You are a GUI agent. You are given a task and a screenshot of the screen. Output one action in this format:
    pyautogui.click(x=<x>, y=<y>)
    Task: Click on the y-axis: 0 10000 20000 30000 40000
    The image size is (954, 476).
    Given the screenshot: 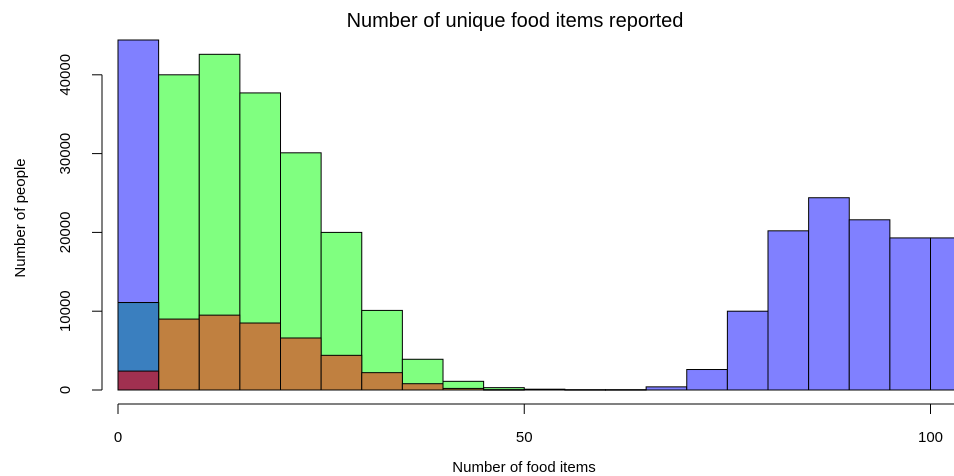 What is the action you would take?
    pyautogui.click(x=80, y=224)
    